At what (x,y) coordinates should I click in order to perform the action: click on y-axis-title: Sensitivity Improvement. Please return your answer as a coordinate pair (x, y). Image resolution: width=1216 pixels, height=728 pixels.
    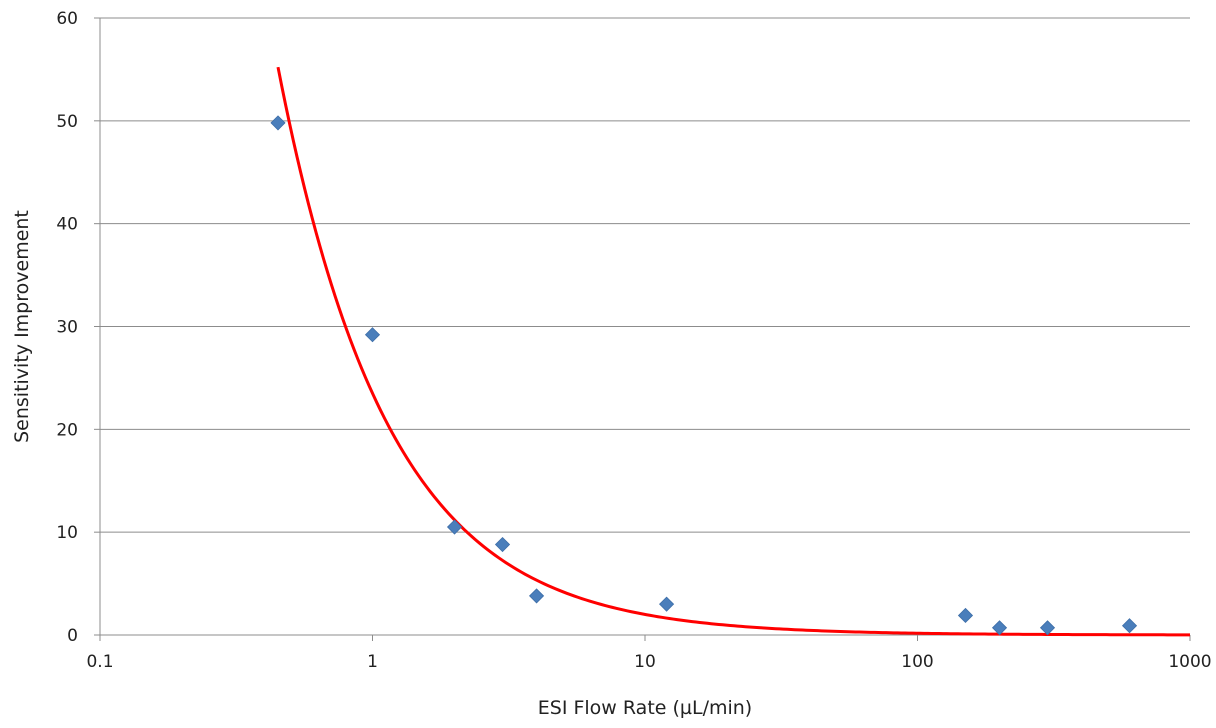
    Looking at the image, I should click on (22, 326).